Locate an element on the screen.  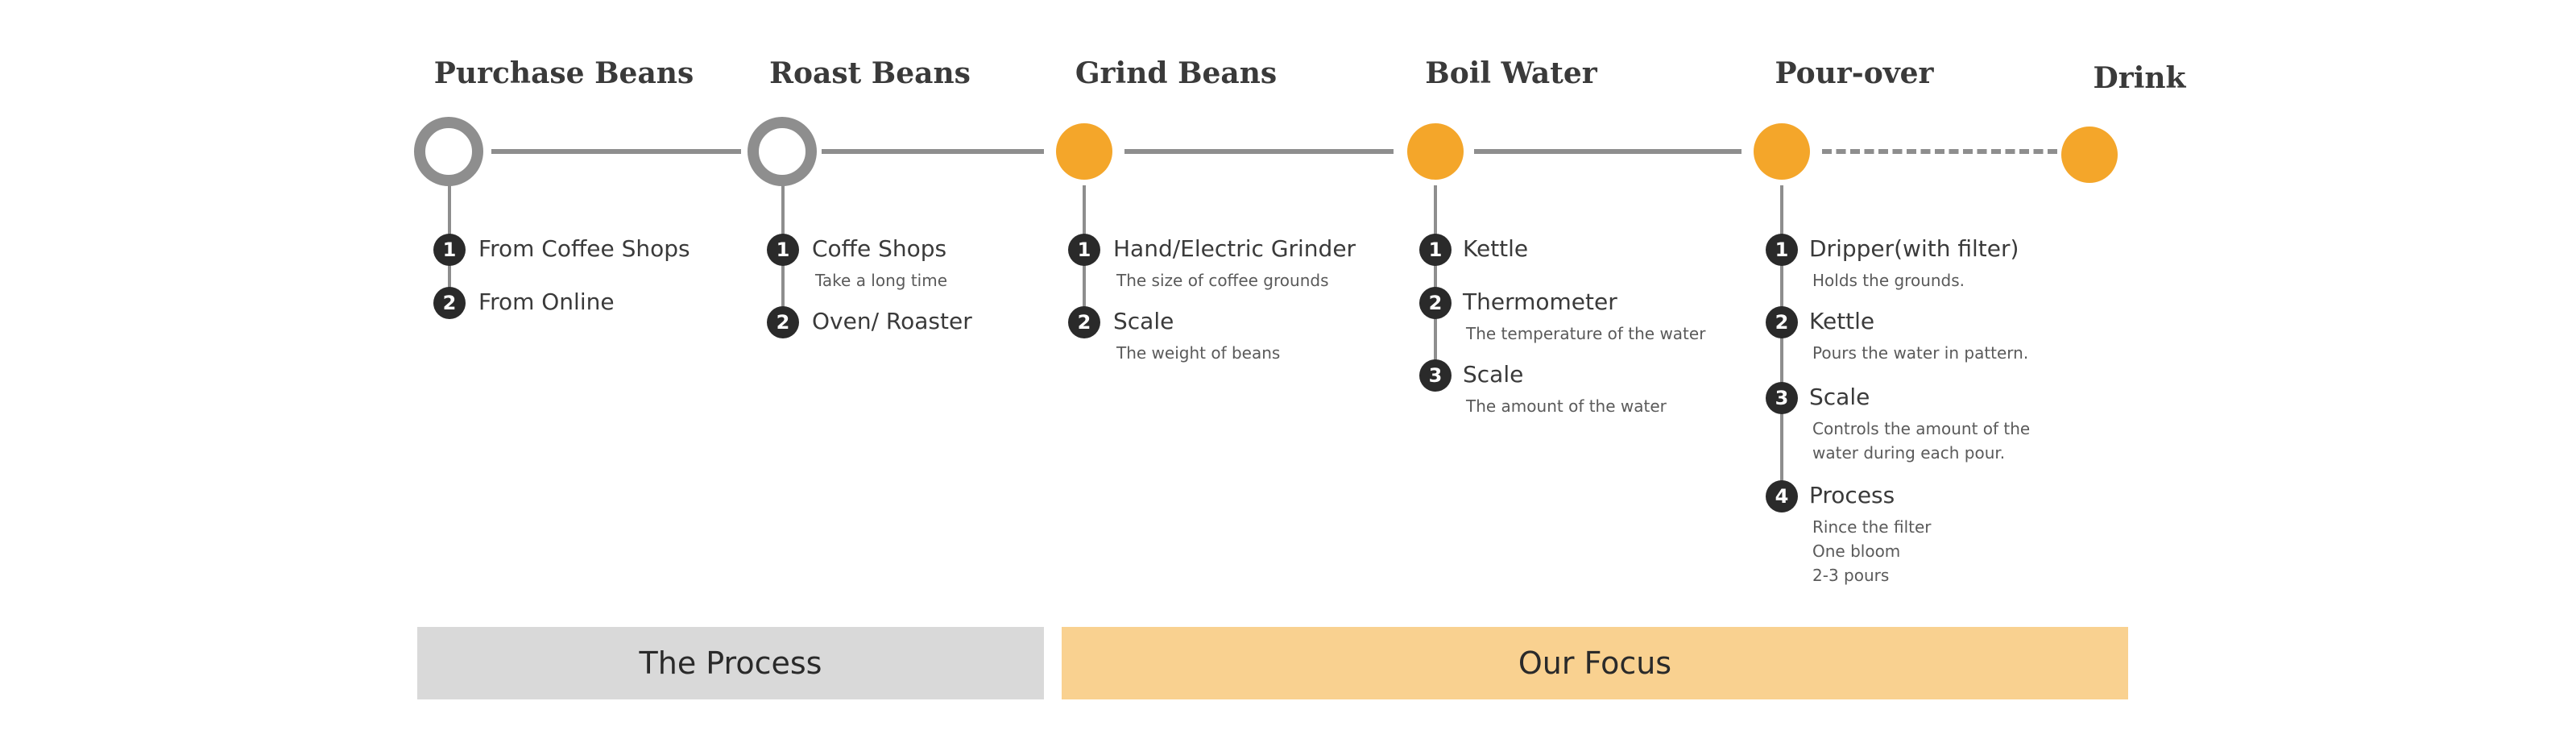
step-description: Controls the amount of the is located at coordinates (1921, 428).